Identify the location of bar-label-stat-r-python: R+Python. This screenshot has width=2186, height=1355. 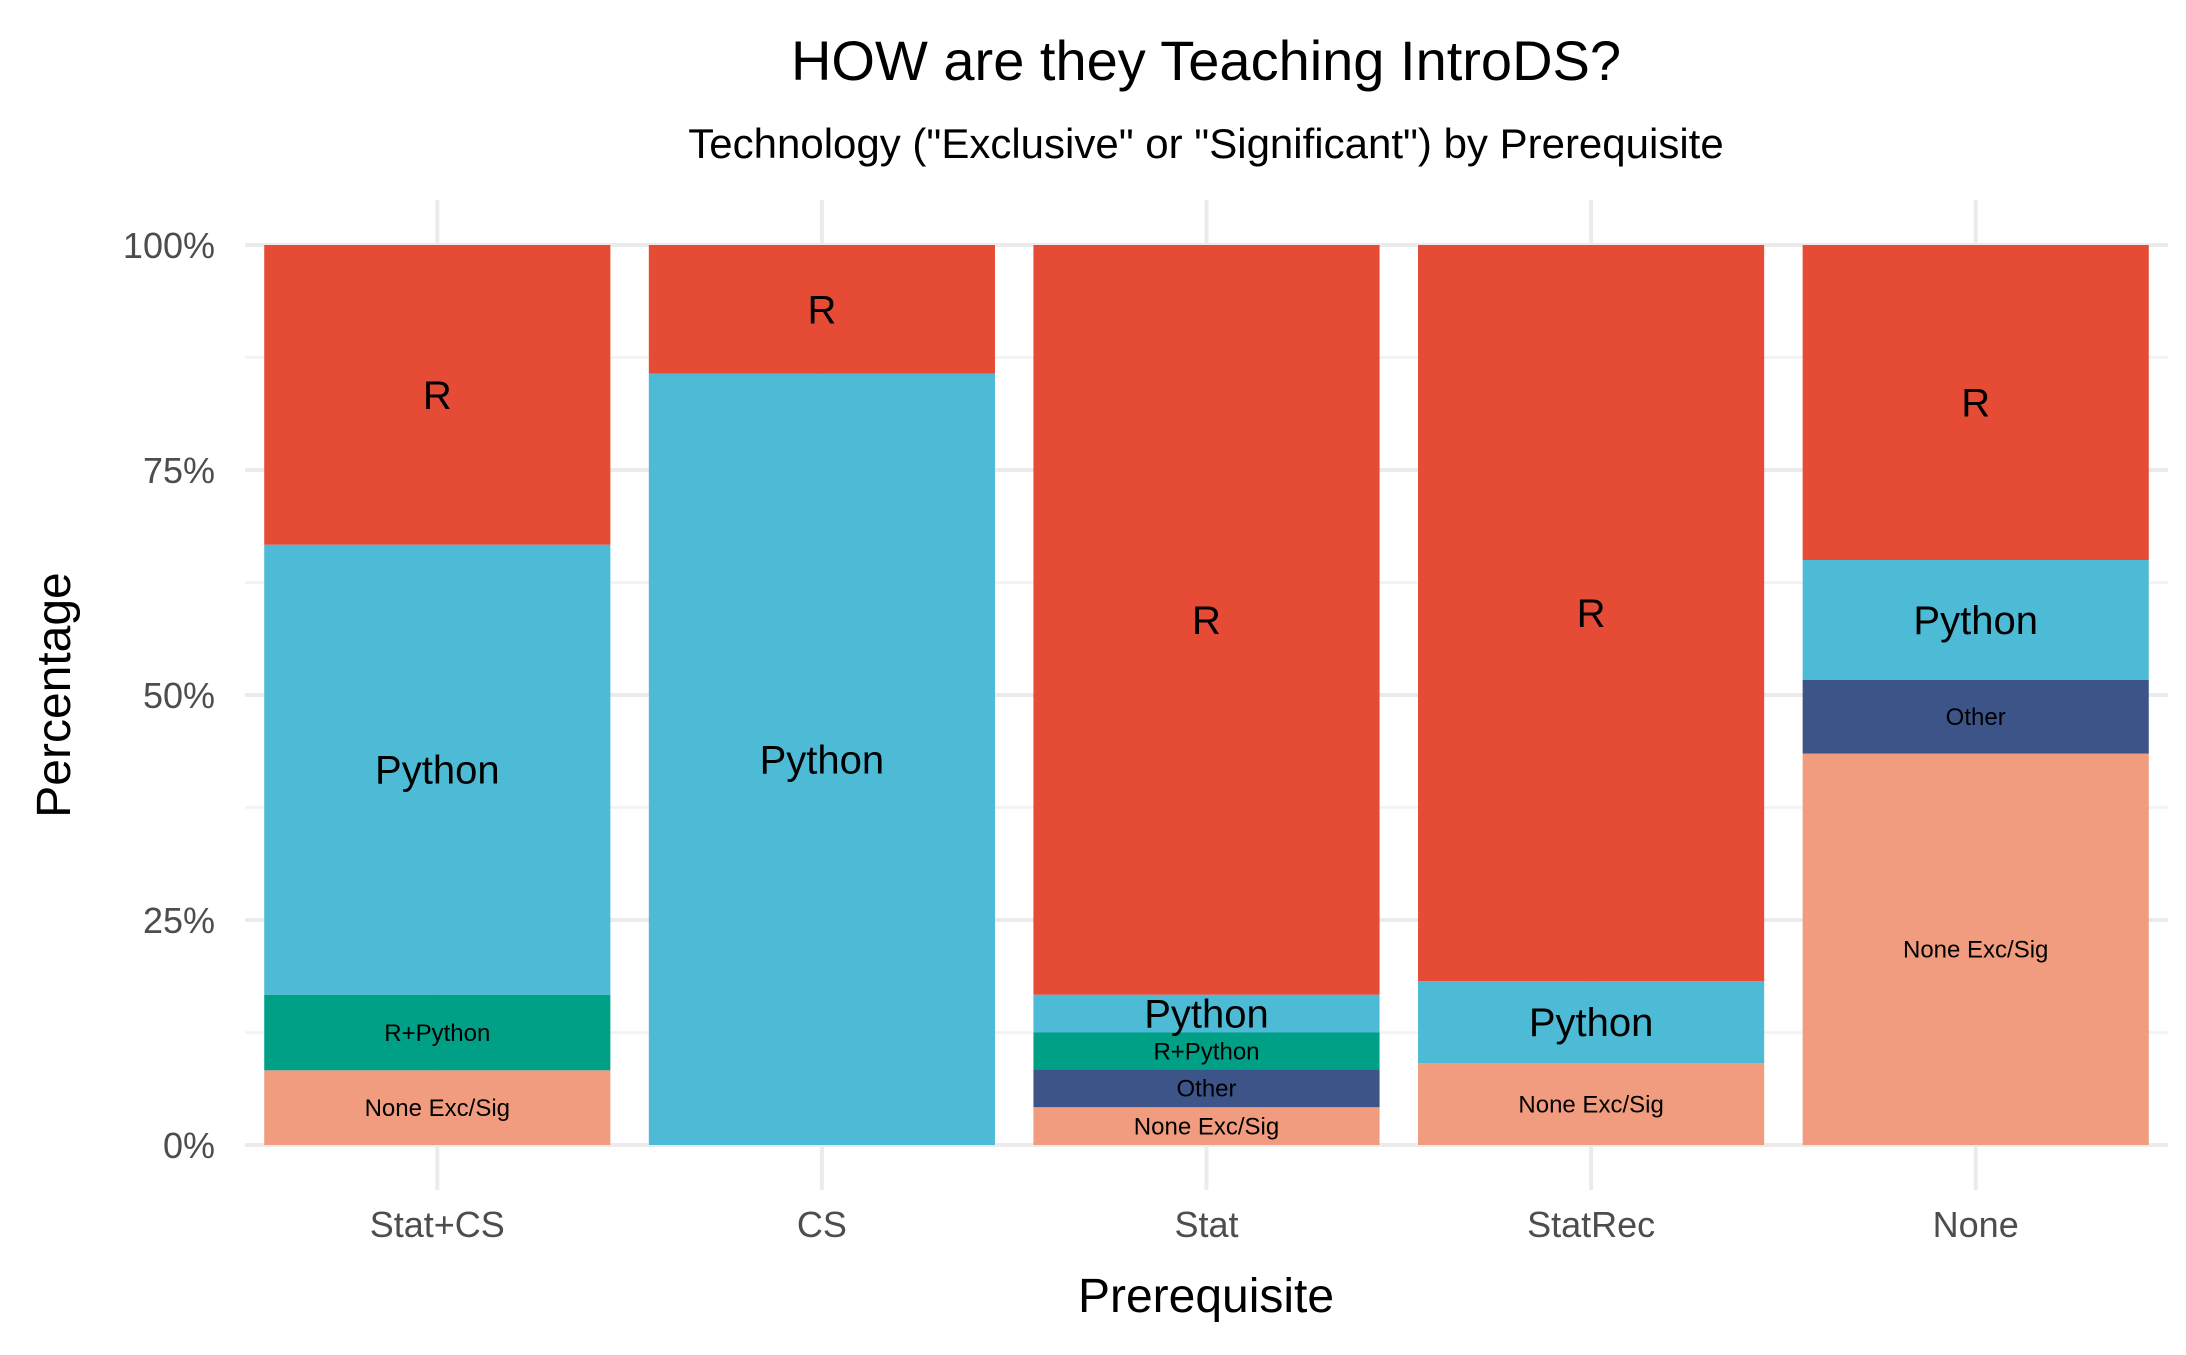
(1206, 1051).